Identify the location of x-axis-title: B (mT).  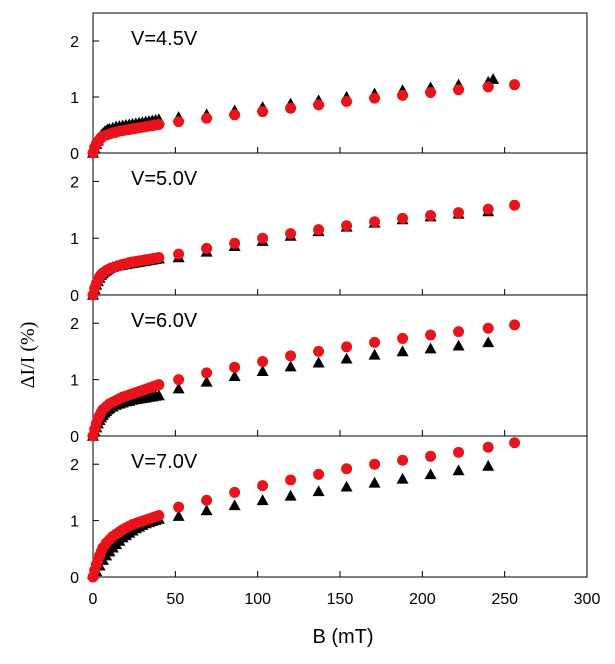
(342, 637).